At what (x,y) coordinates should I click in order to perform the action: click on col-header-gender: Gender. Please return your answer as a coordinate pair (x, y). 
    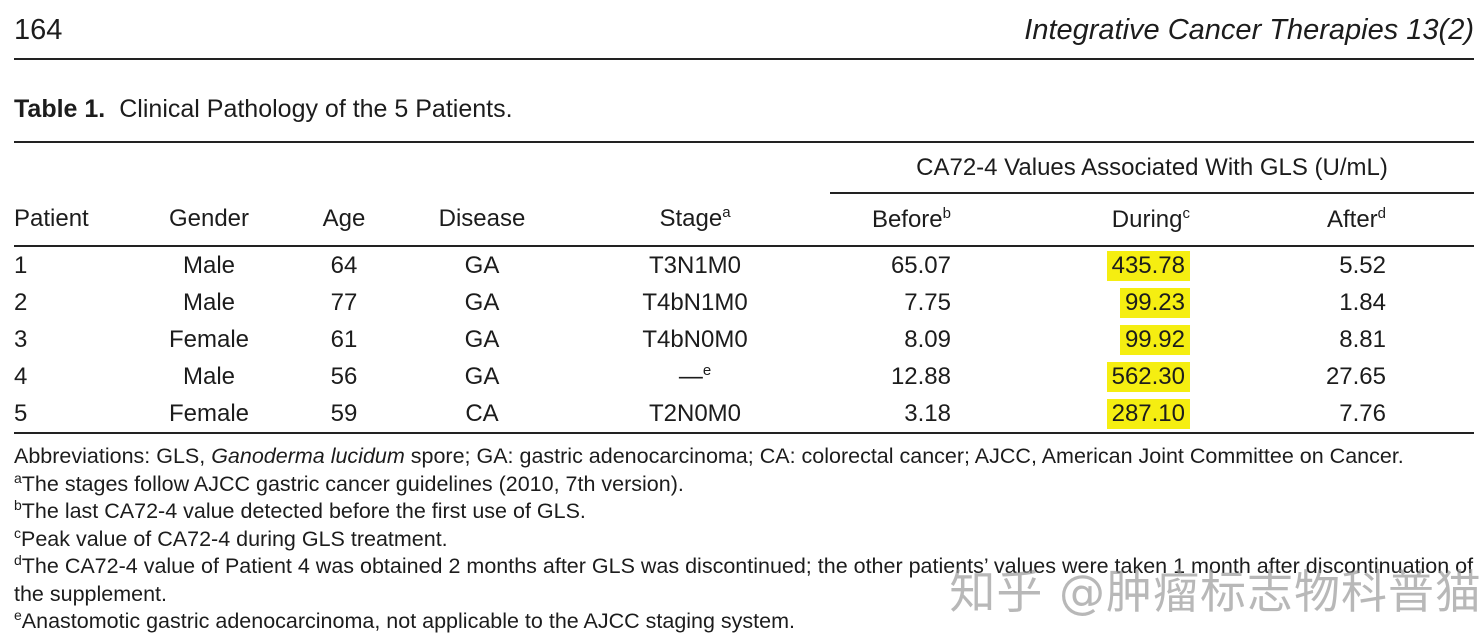
    Looking at the image, I should click on (209, 219).